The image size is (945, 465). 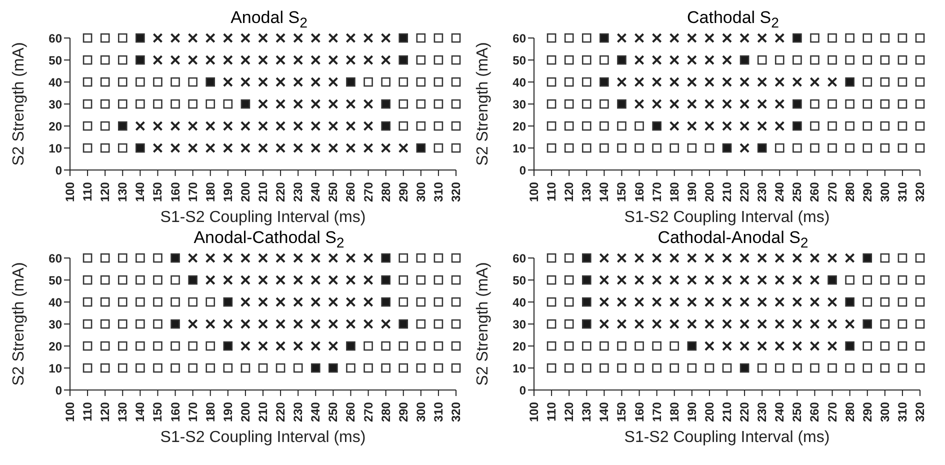 I want to click on x-tick-label: 130, so click(x=123, y=412).